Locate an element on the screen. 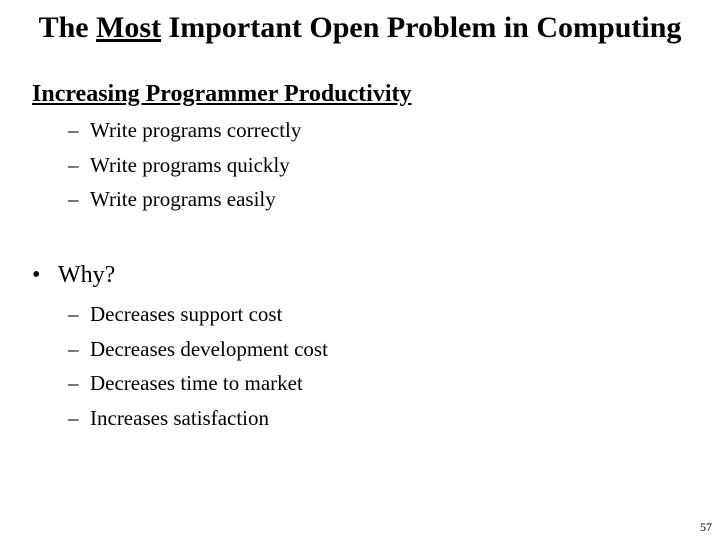  list-item-text: Decreases time to market is located at coordinates (196, 383).